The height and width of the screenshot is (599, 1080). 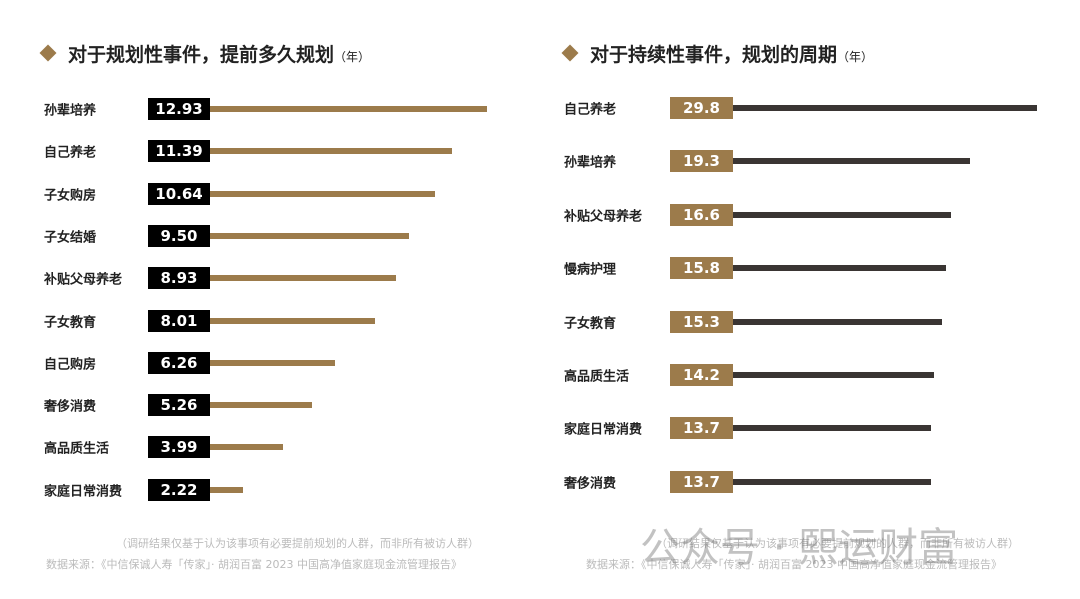 I want to click on category-label: 子女结婚, so click(x=70, y=238).